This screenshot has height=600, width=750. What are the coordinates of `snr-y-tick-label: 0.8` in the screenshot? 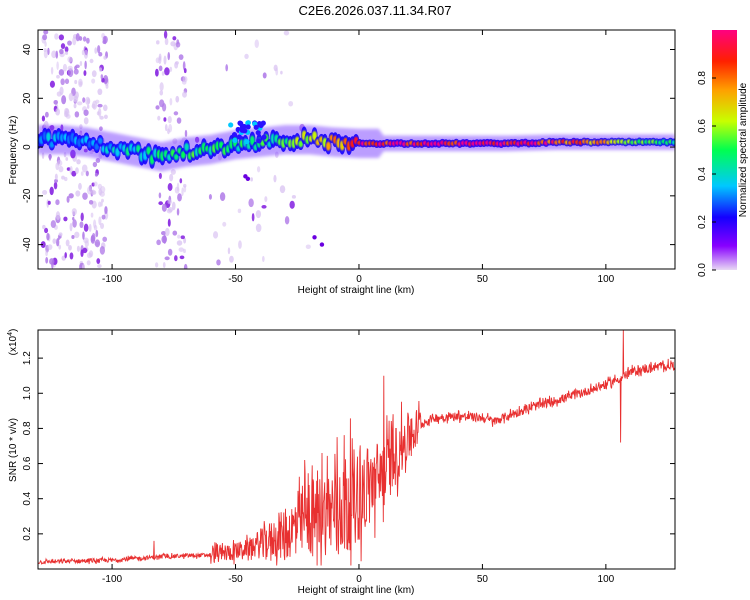 It's located at (27, 428).